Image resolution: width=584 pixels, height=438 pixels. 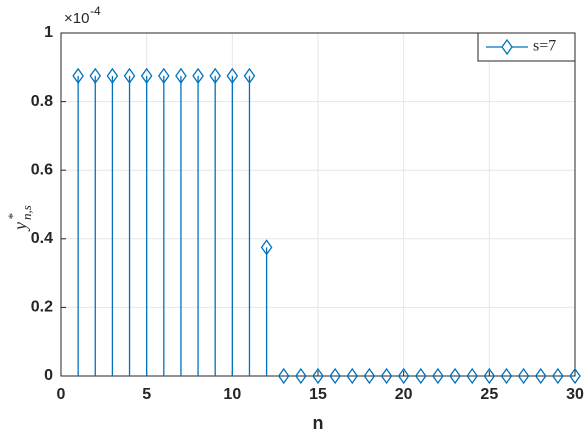 What do you see at coordinates (42, 101) in the screenshot?
I see `y-tick-label: 0.8` at bounding box center [42, 101].